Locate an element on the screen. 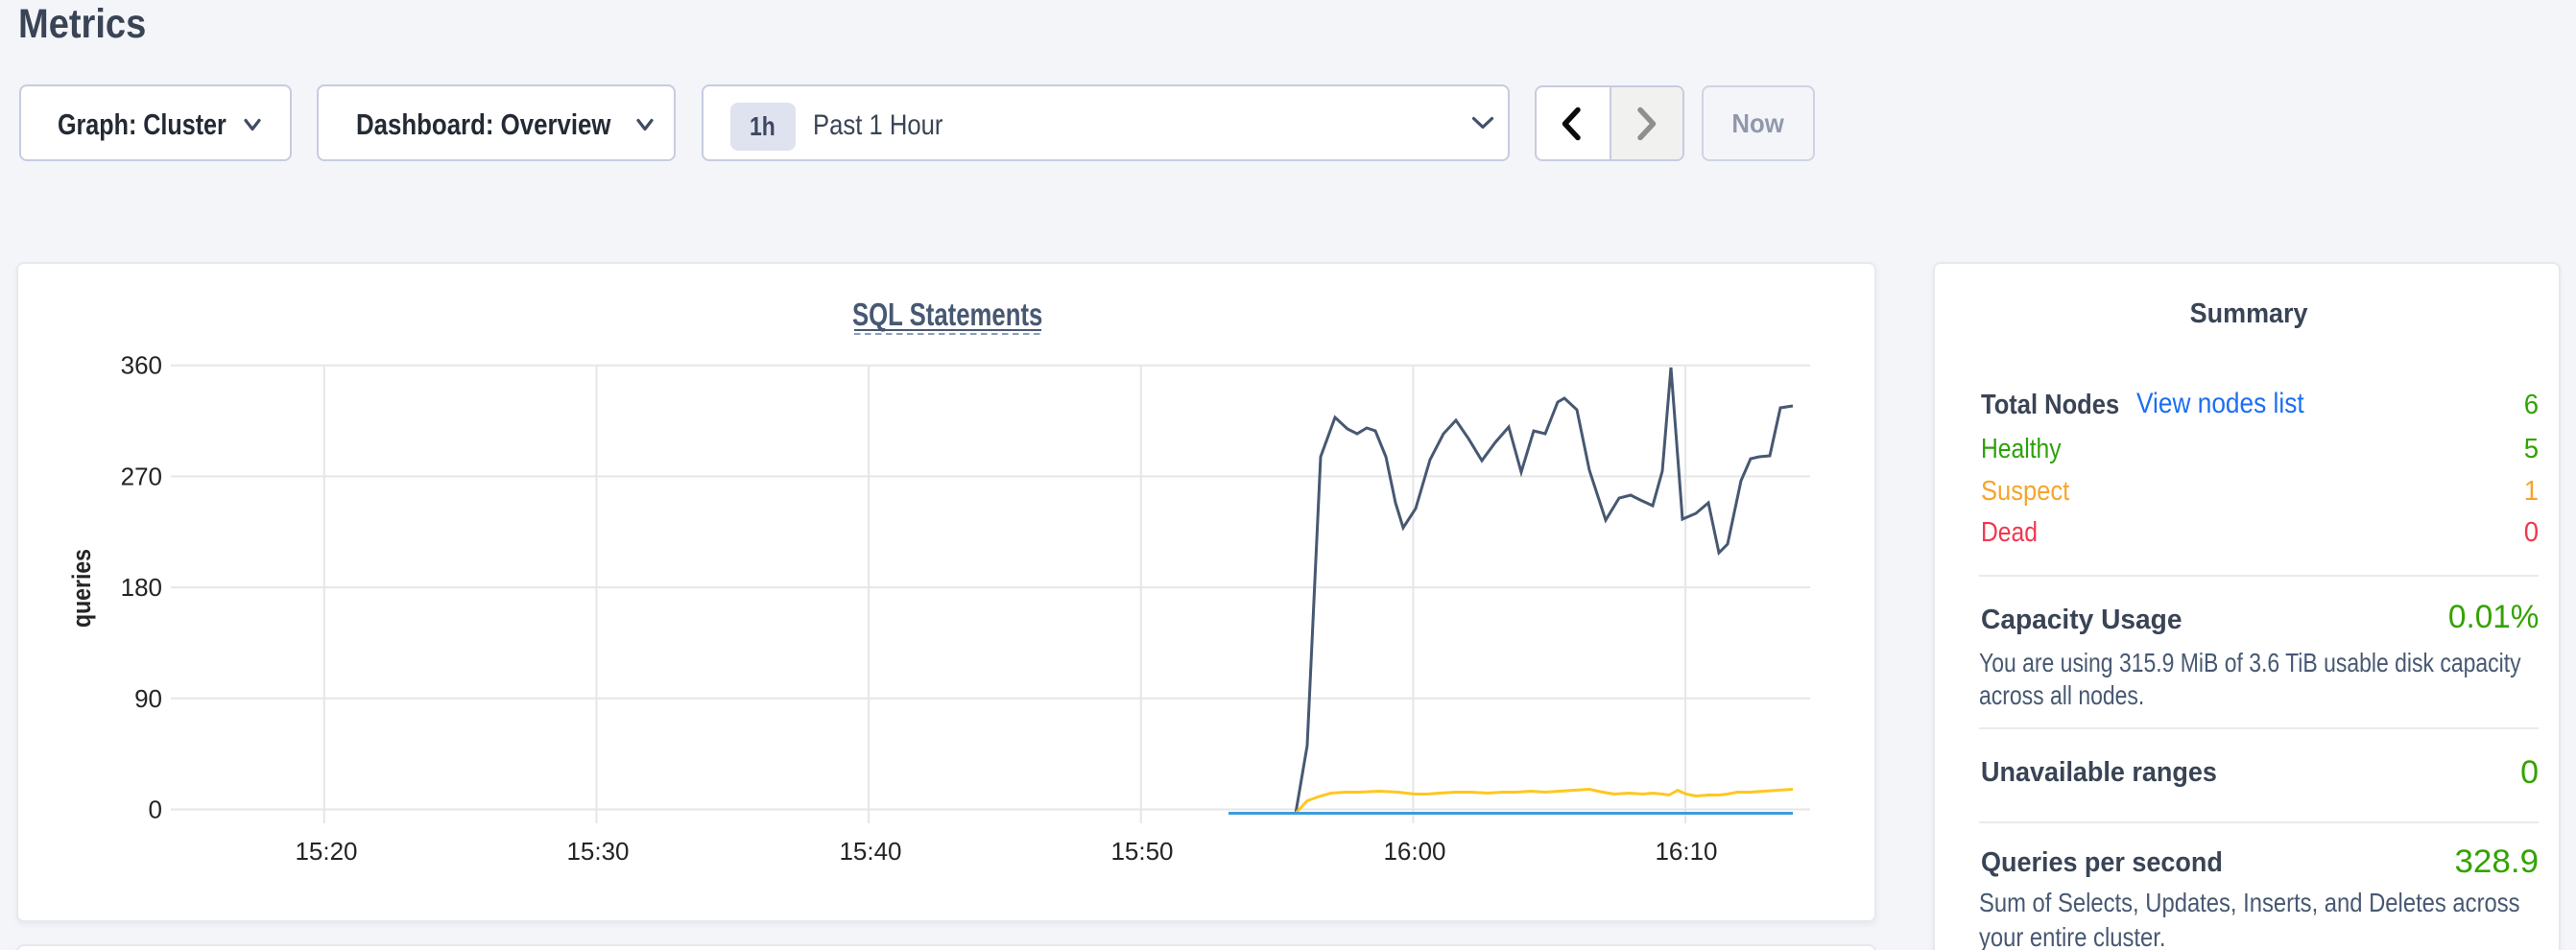 The image size is (2576, 950). svg-text: 360 is located at coordinates (141, 365).